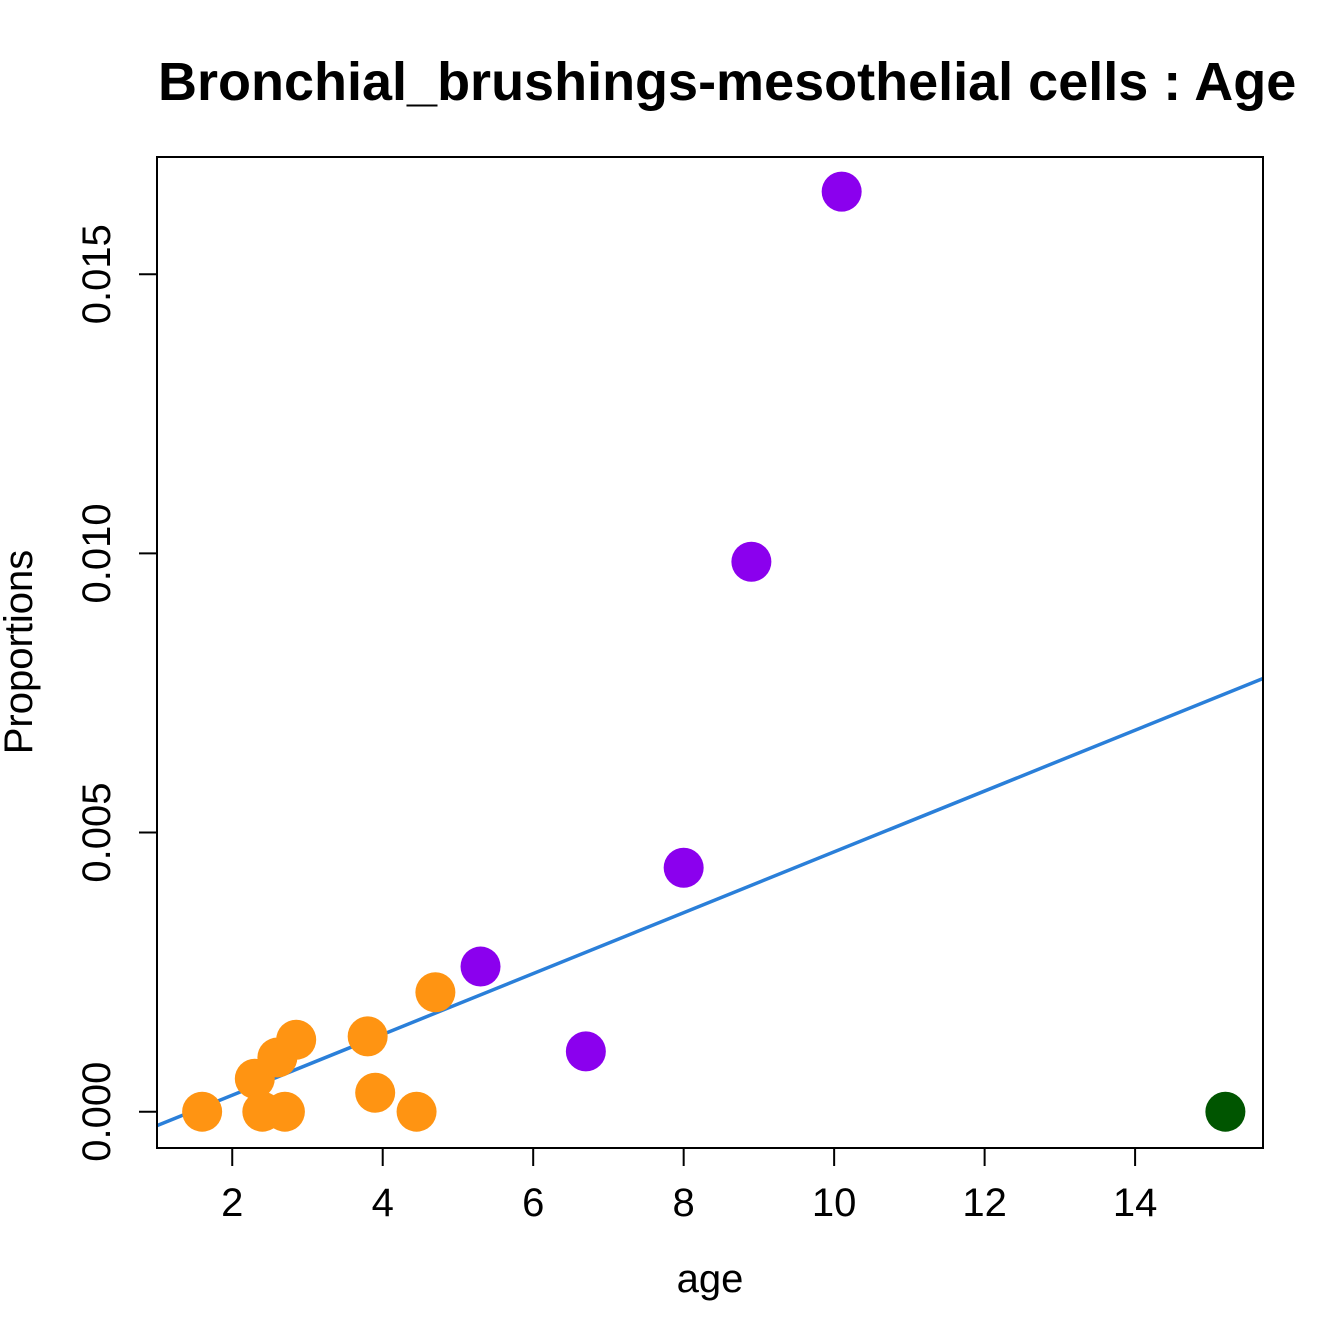 The height and width of the screenshot is (1344, 1344). I want to click on y-tick-label: 0.005, so click(97, 833).